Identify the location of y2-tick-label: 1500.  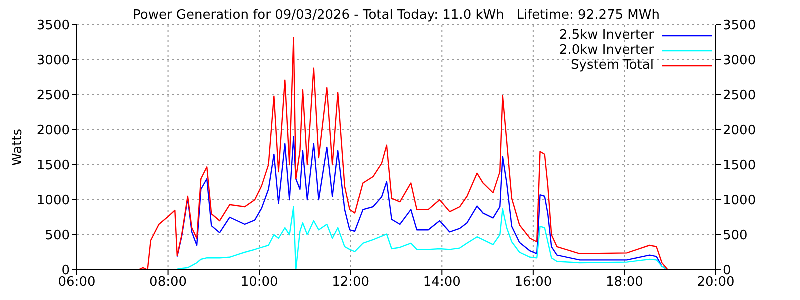
(739, 166).